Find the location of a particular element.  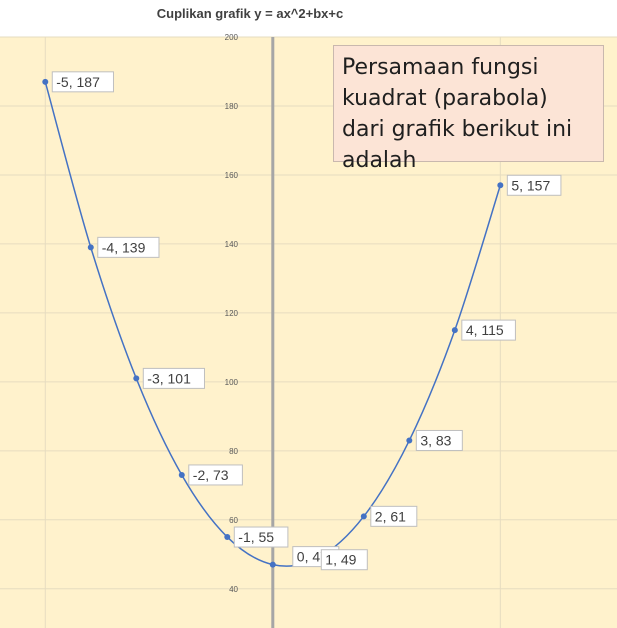

y-tick-label: 100 is located at coordinates (232, 382).